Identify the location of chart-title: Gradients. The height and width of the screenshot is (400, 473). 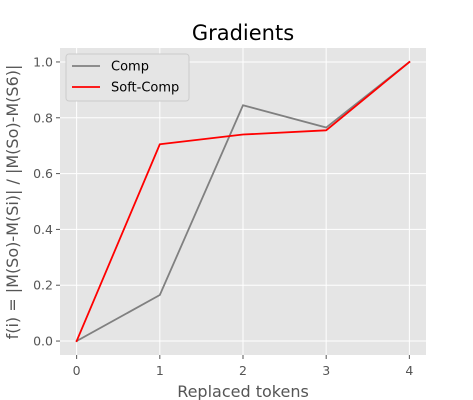
(243, 33).